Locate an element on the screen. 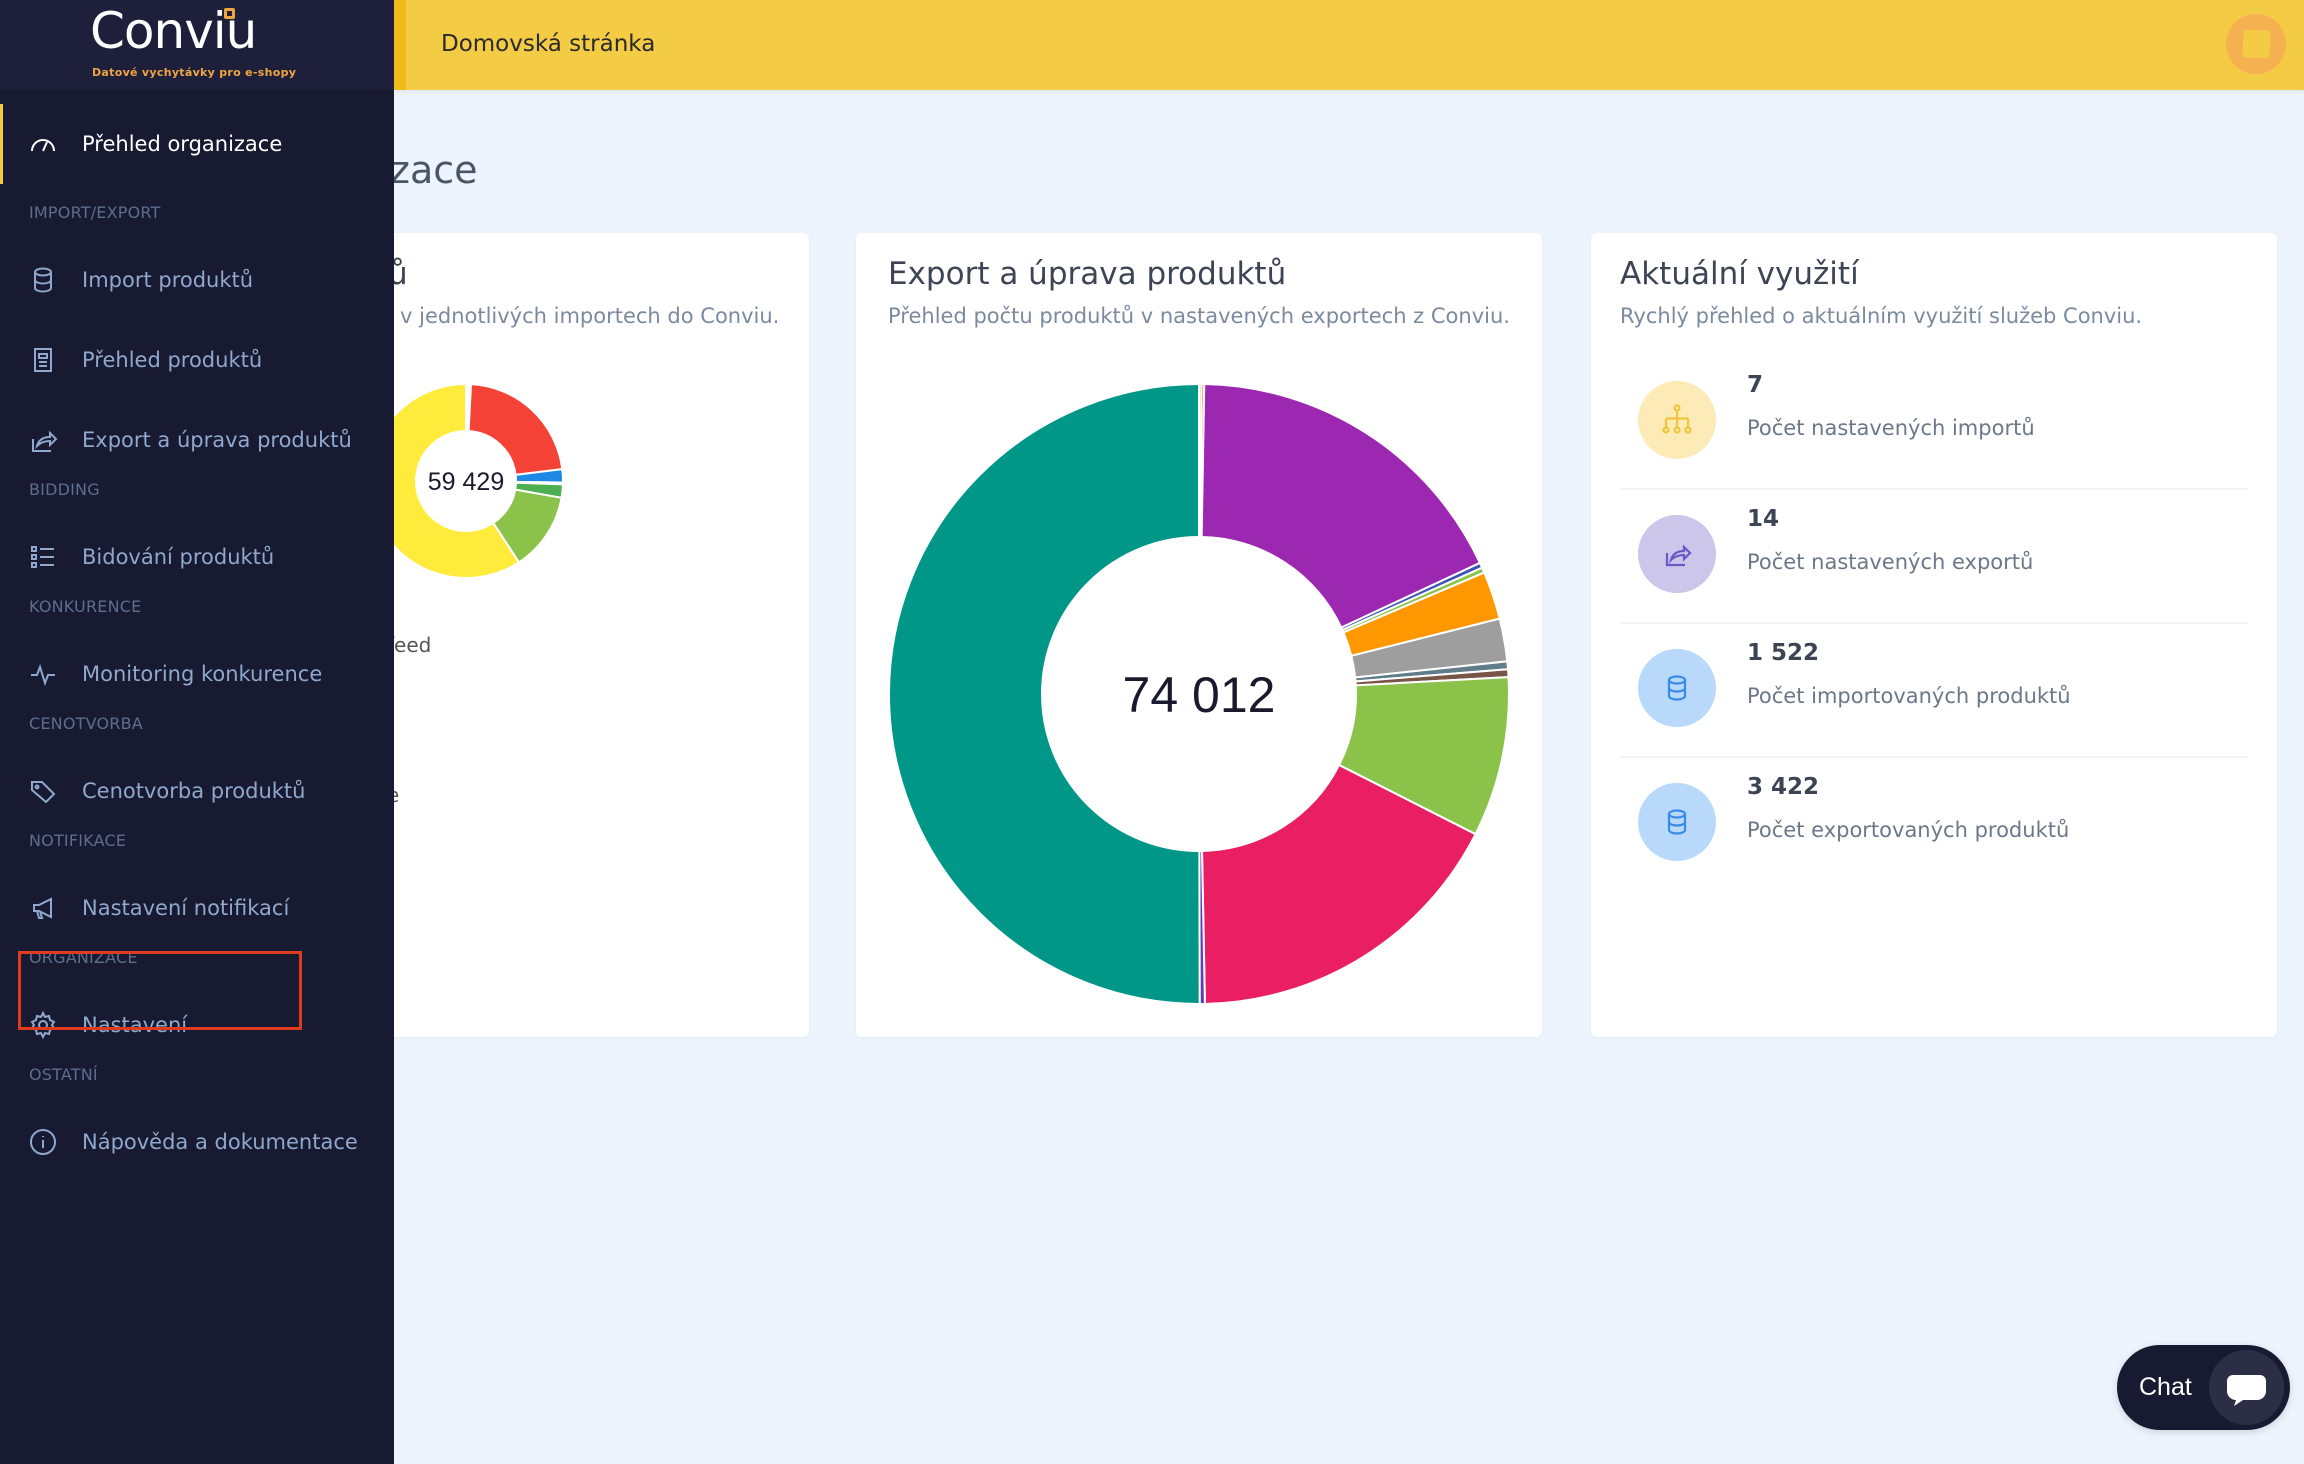  usage-label: Počet nastavených importů is located at coordinates (1891, 428).